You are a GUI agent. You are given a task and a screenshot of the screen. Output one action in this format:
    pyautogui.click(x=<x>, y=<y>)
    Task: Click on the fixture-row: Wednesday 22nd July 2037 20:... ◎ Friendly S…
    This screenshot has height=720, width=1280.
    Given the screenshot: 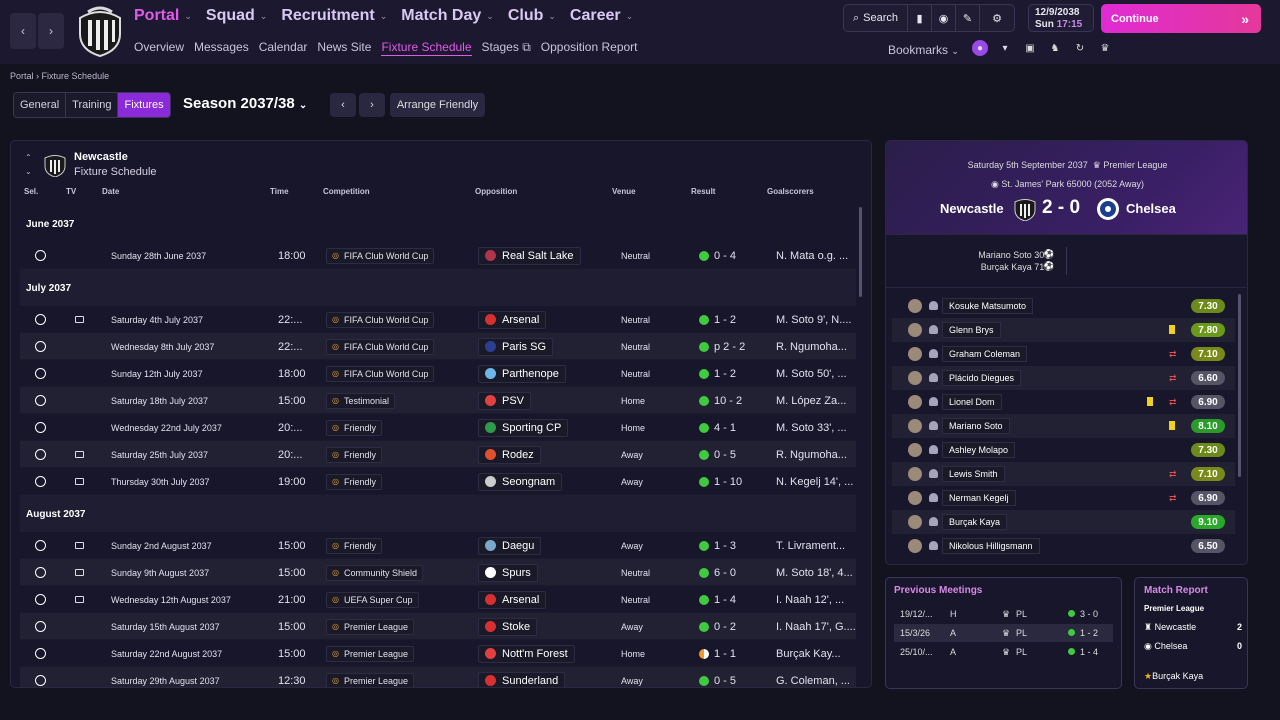 What is the action you would take?
    pyautogui.click(x=438, y=427)
    